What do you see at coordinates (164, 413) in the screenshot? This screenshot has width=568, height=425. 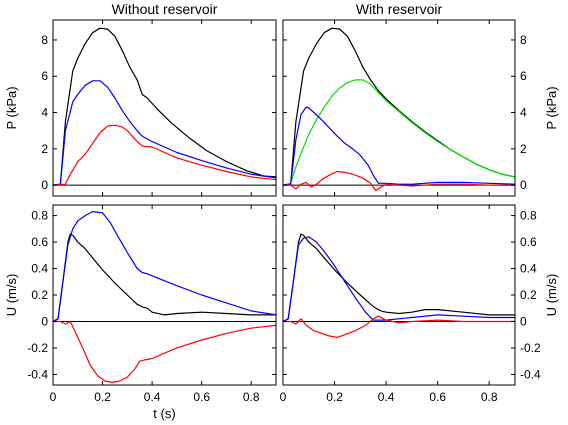 I see `x-axis-title: t (s)` at bounding box center [164, 413].